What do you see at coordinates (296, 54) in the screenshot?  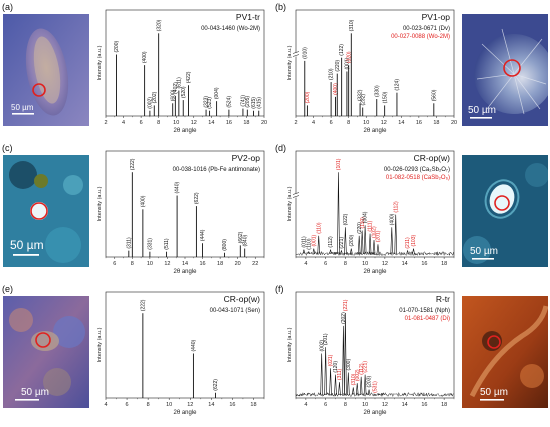 I see `axis-break-icon` at bounding box center [296, 54].